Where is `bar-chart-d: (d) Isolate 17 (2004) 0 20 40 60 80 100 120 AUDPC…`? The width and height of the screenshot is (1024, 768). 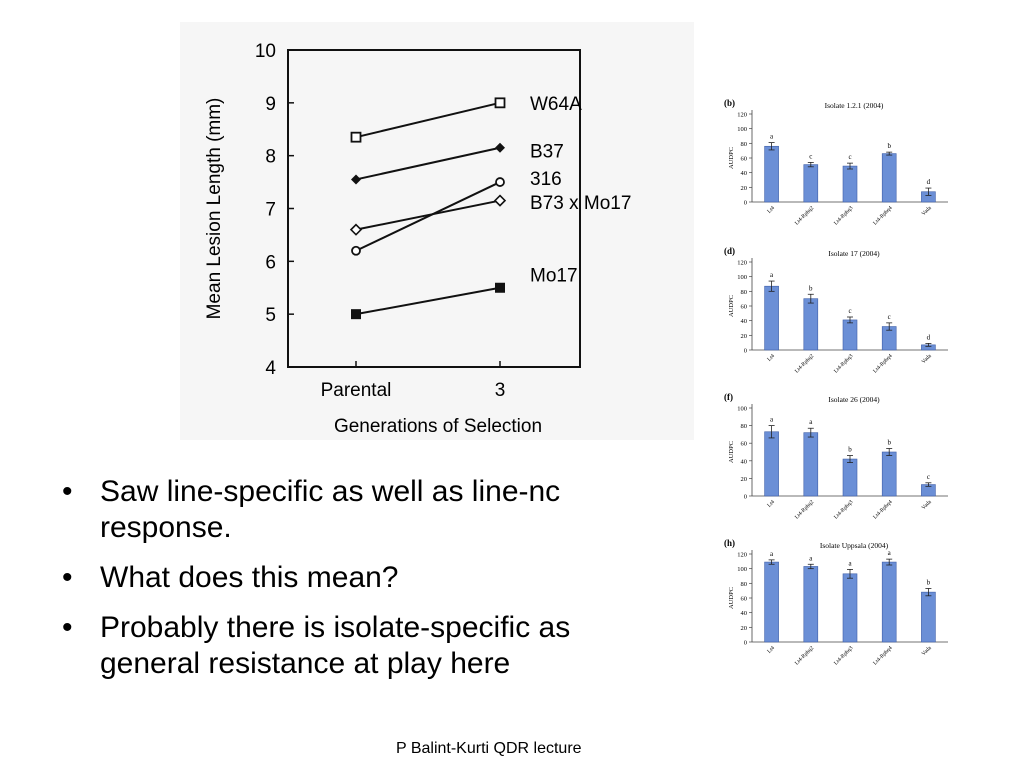
bar-chart-d: (d) Isolate 17 (2004) 0 20 40 60 80 100 120 AUDPC… is located at coordinates (836, 310).